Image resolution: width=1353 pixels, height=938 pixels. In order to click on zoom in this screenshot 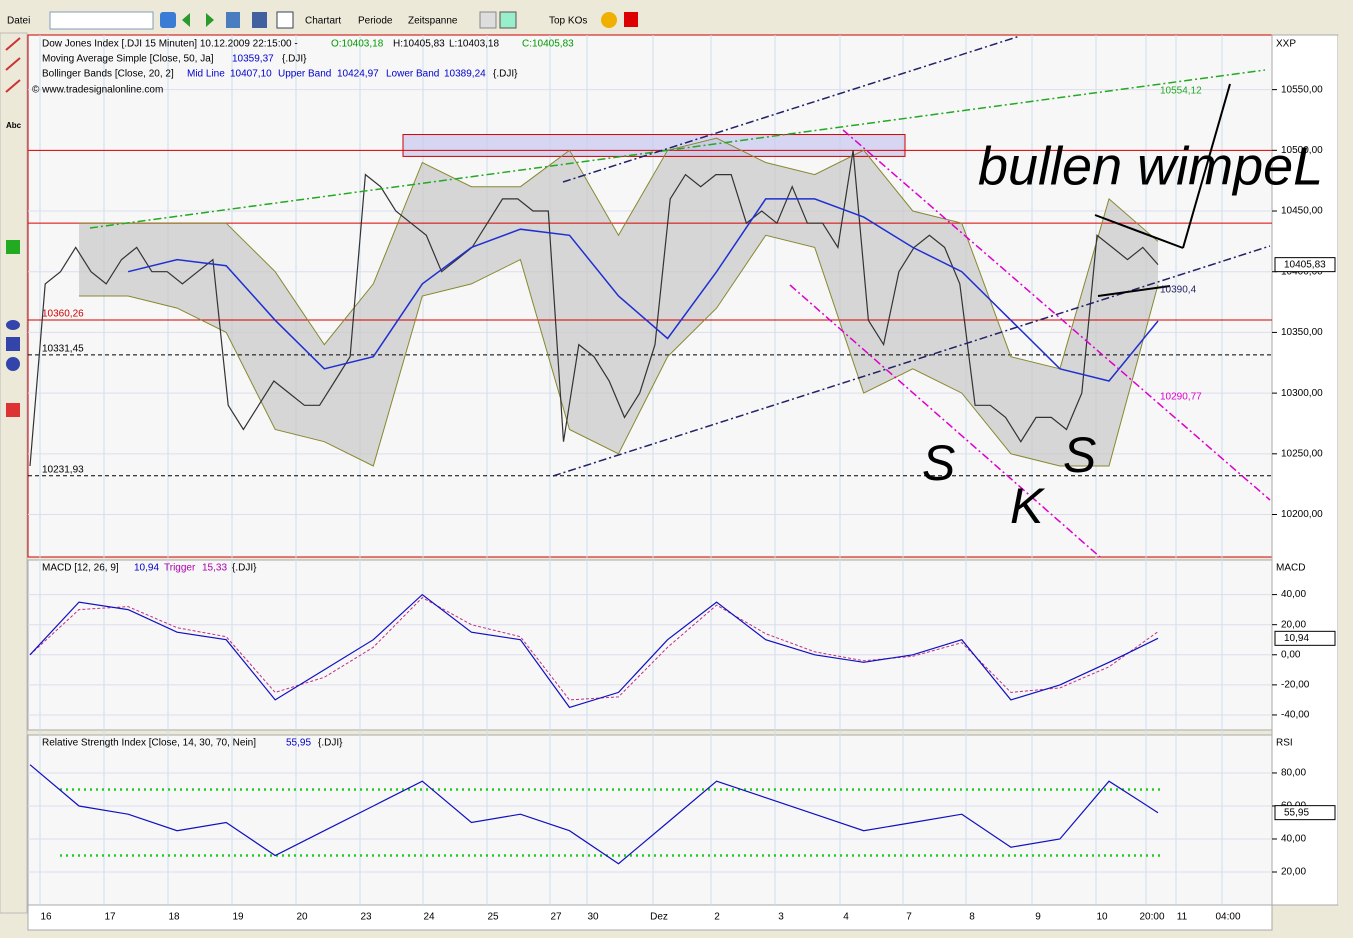, I will do `click(508, 20)`.